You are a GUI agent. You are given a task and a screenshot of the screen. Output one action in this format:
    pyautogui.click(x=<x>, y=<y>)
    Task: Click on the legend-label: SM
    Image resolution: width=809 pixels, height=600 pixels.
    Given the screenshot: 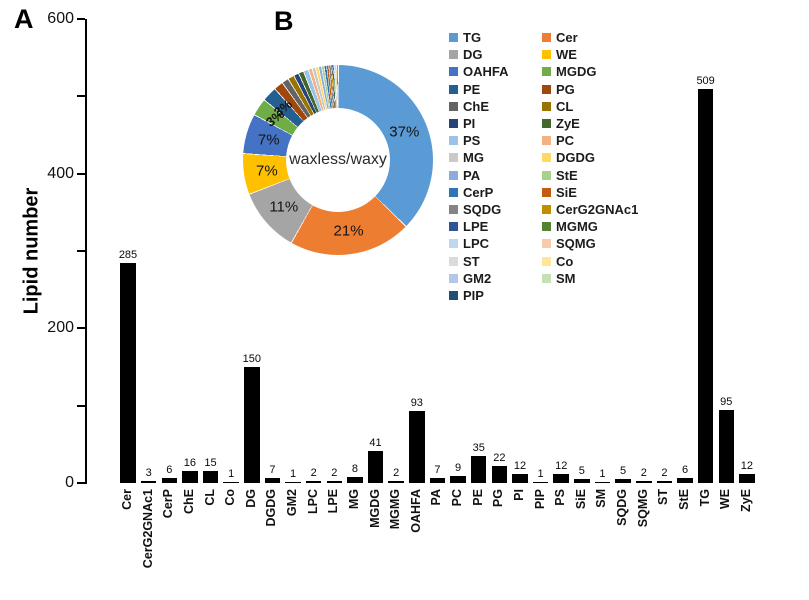 What is the action you would take?
    pyautogui.click(x=566, y=278)
    